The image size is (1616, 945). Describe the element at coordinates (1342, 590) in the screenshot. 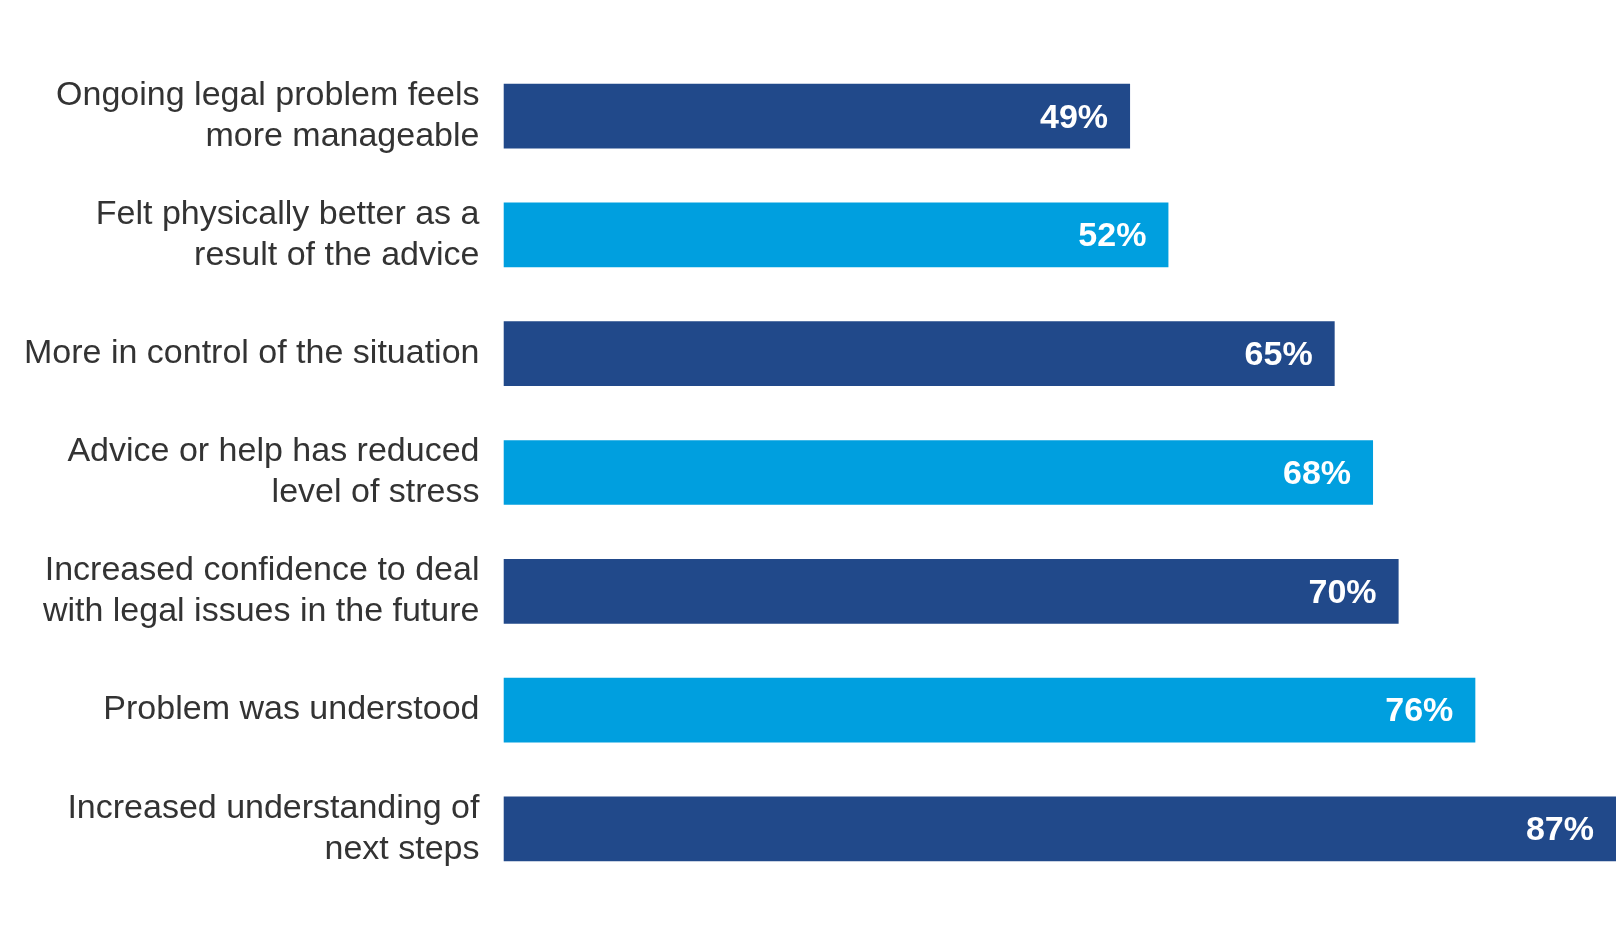

I see `data-label: 70%` at that location.